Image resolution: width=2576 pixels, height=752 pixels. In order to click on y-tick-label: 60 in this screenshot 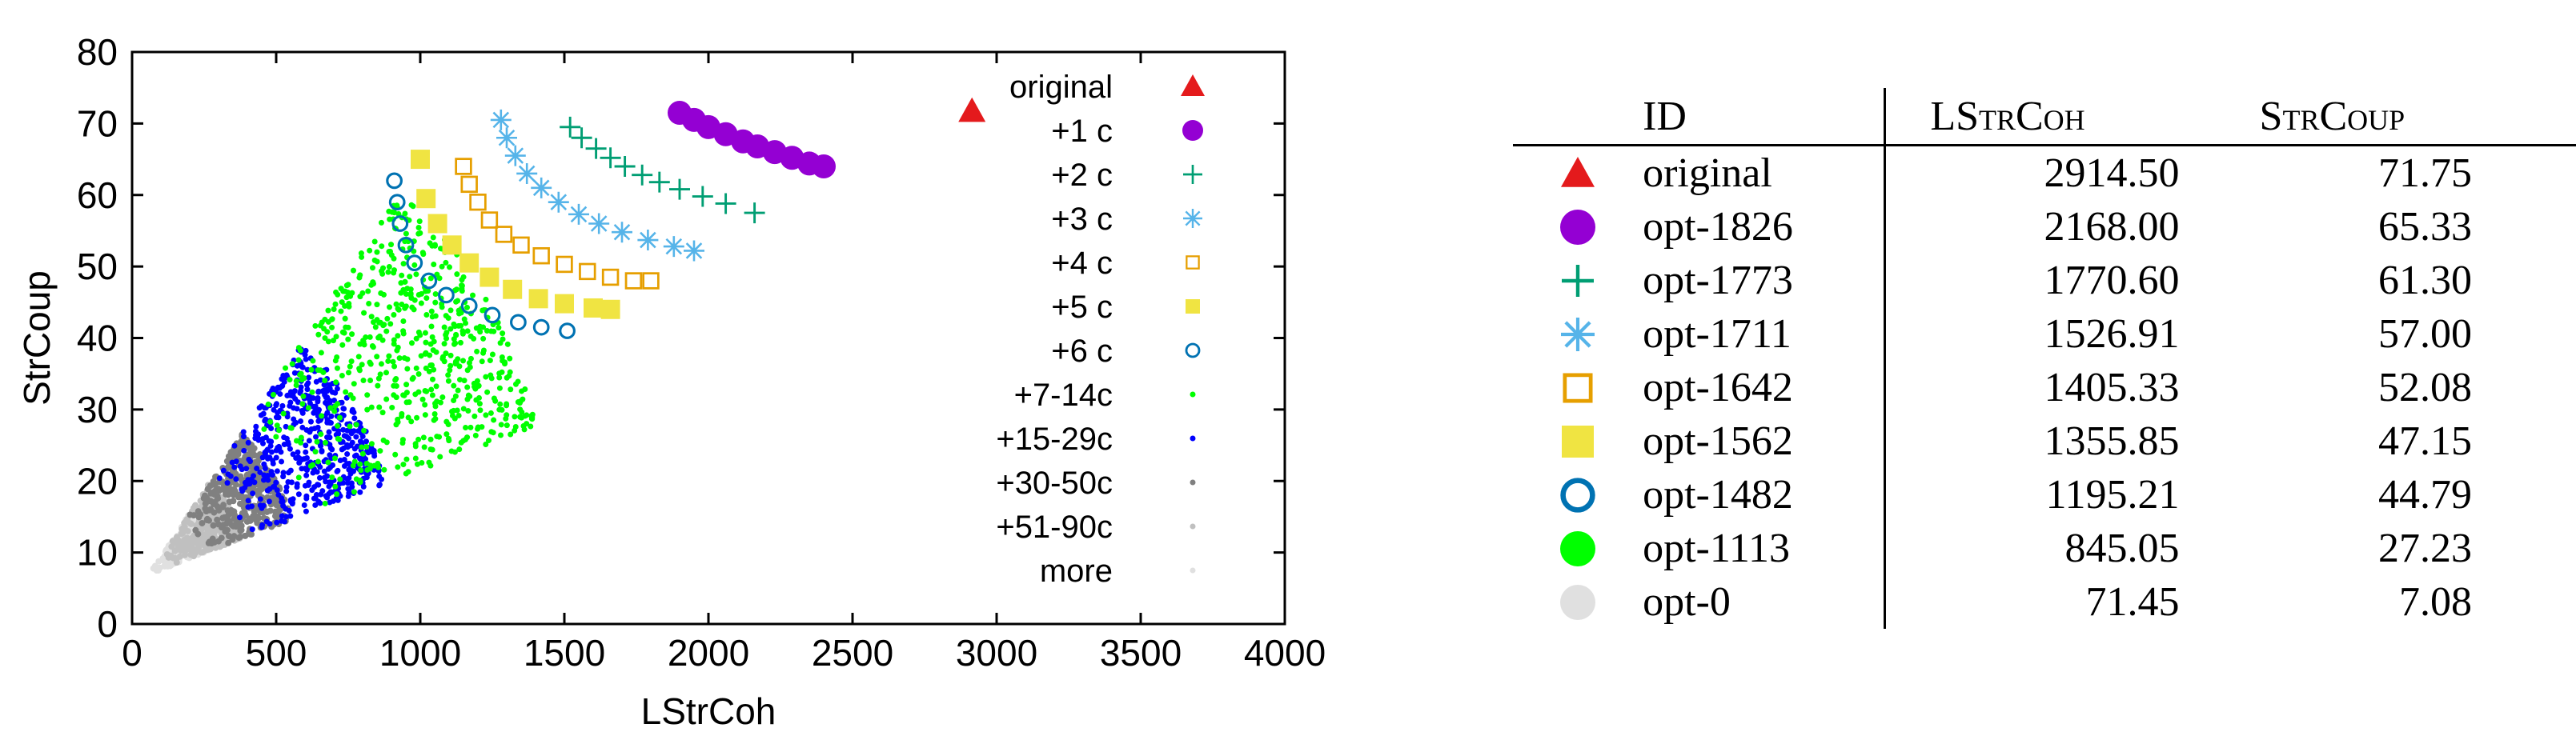, I will do `click(97, 195)`.